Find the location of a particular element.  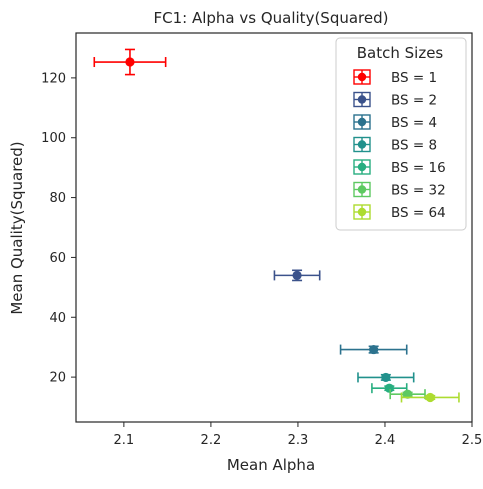

x-tick-label: 2.5 is located at coordinates (472, 440).